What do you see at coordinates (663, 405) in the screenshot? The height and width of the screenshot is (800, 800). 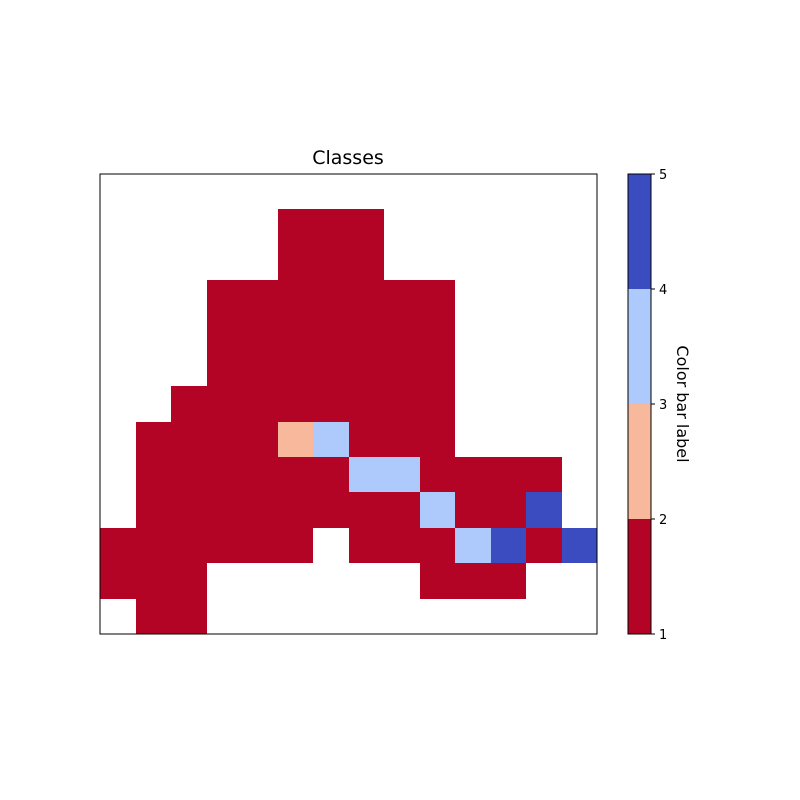 I see `colorbar-tick-label: 3` at bounding box center [663, 405].